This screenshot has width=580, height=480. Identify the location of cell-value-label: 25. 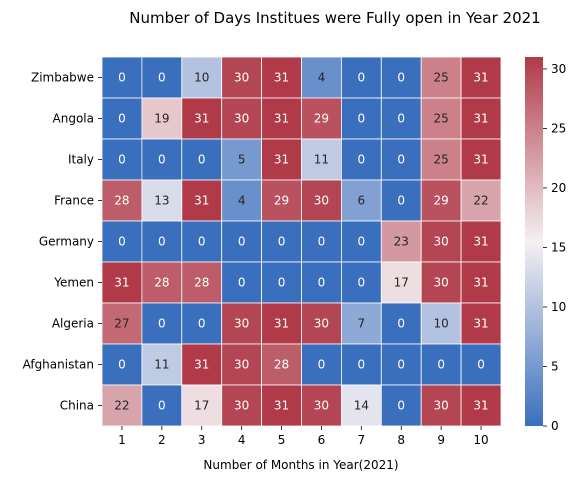
(441, 160).